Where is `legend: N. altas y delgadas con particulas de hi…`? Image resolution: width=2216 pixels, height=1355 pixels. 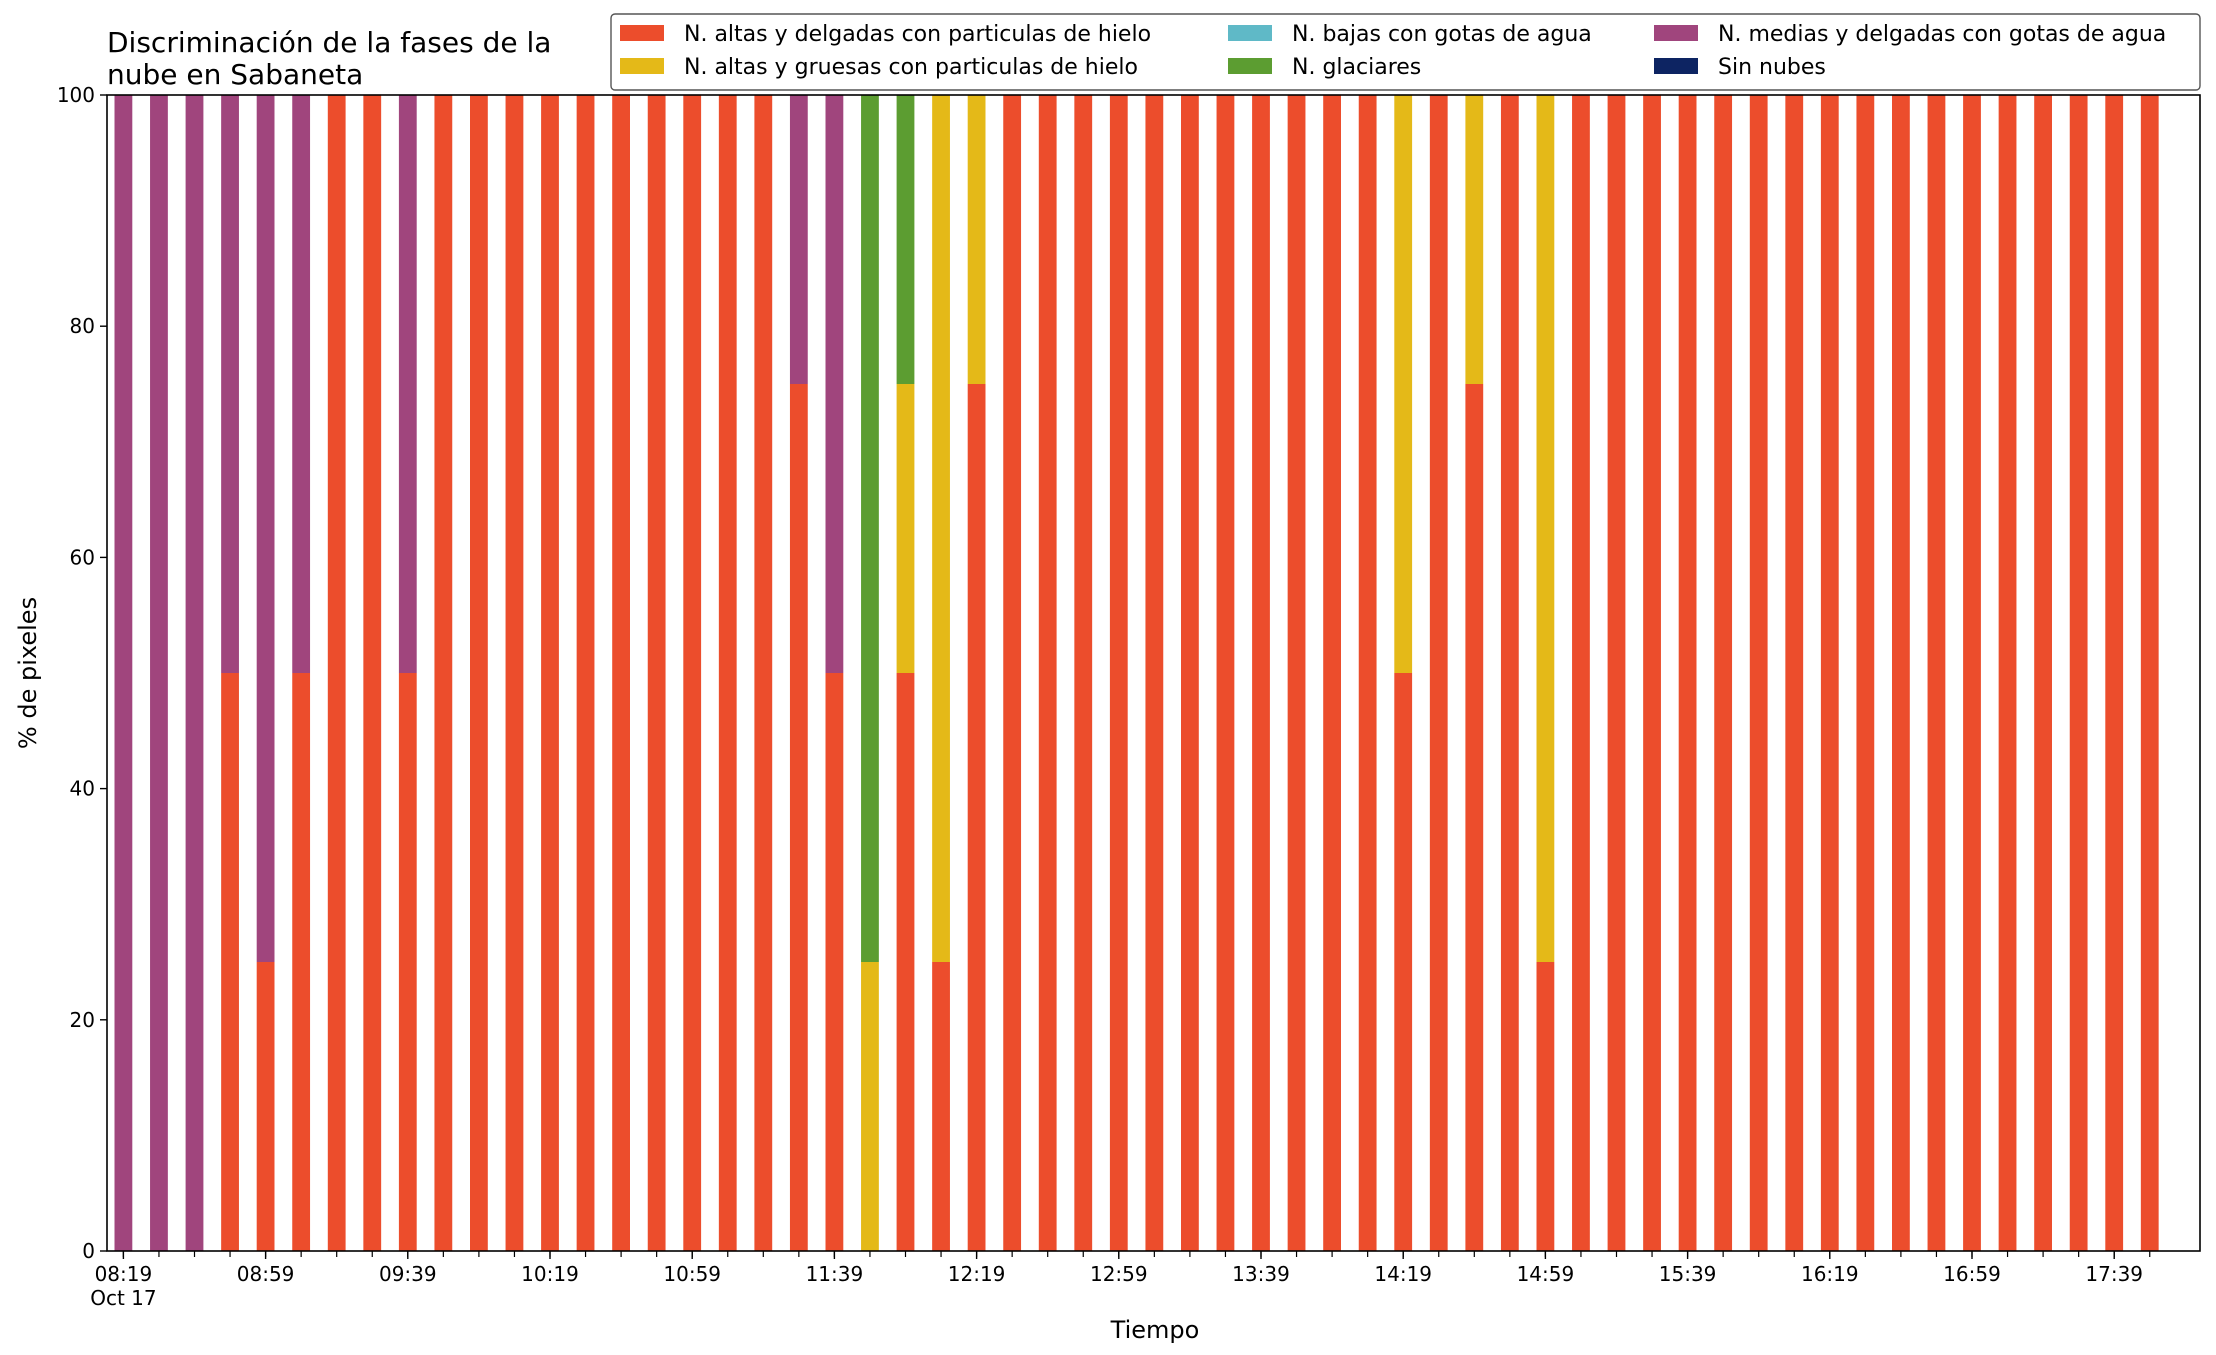
legend: N. altas y delgadas con particulas de hi… is located at coordinates (1405, 52).